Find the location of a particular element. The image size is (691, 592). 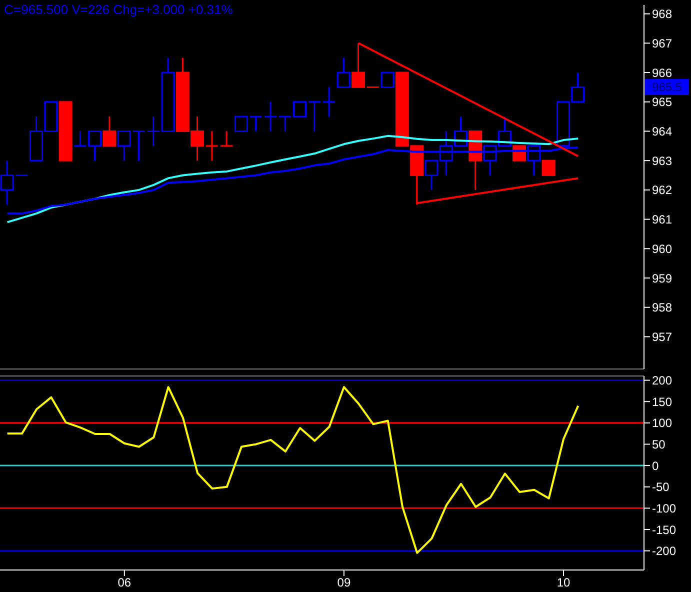

y-tick-label: 958 is located at coordinates (662, 307).